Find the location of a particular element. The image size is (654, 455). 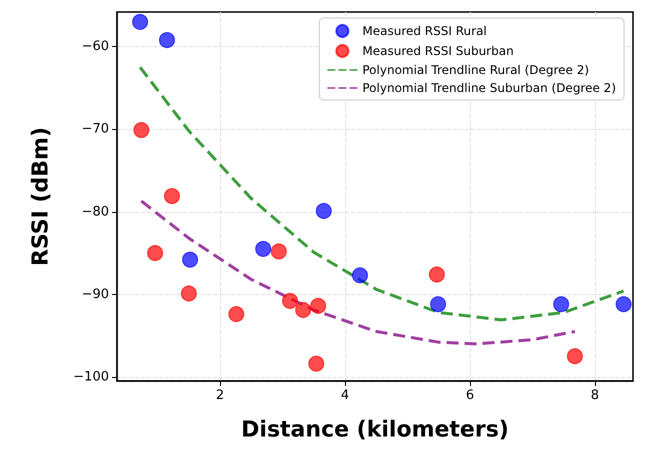

legend-label: Polynomial Trendline Rural (Degree 2) is located at coordinates (476, 70).